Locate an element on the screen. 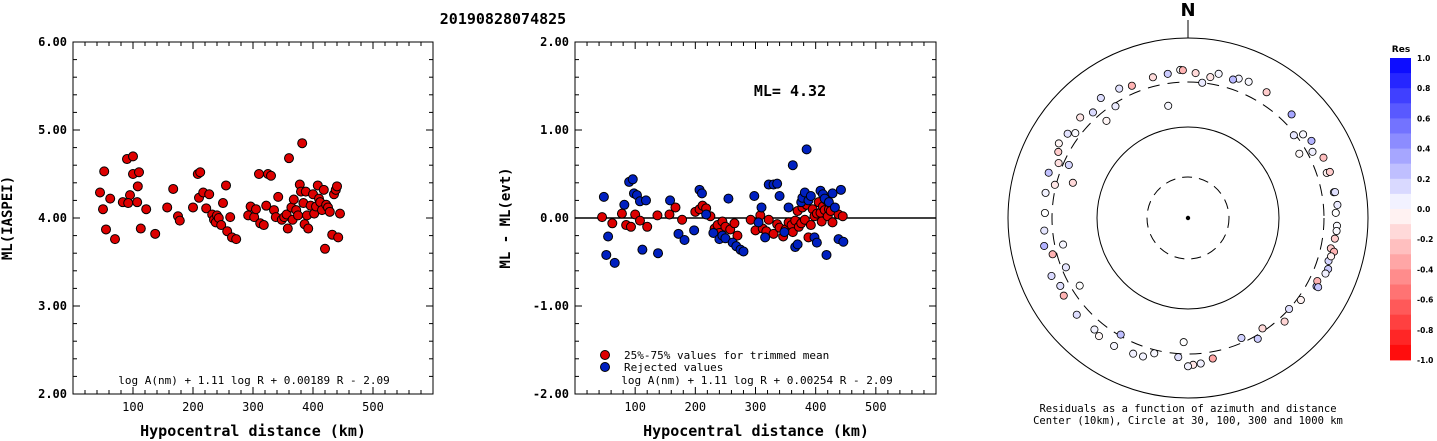 The height and width of the screenshot is (441, 1437). panel1-y-axis-label: ML(IASPEI) is located at coordinates (8, 218).